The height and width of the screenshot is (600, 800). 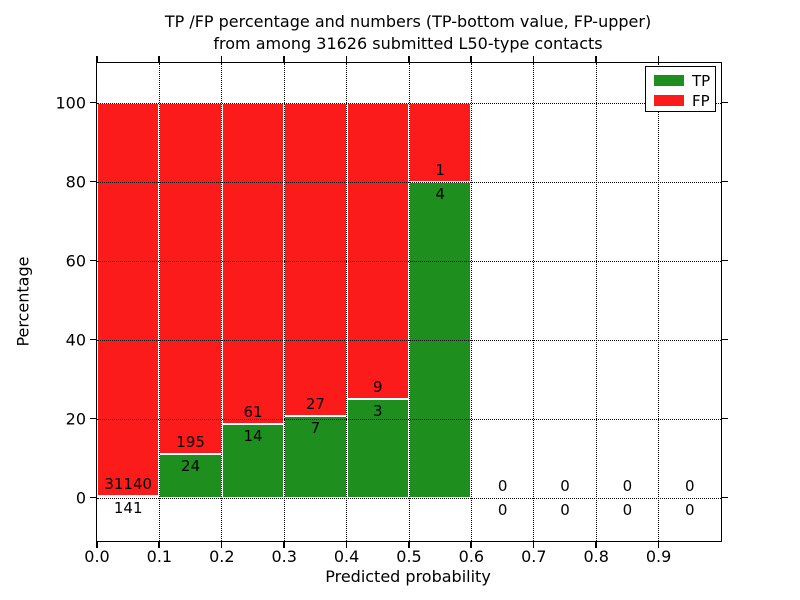 I want to click on fp-legend-label: FP, so click(x=701, y=101).